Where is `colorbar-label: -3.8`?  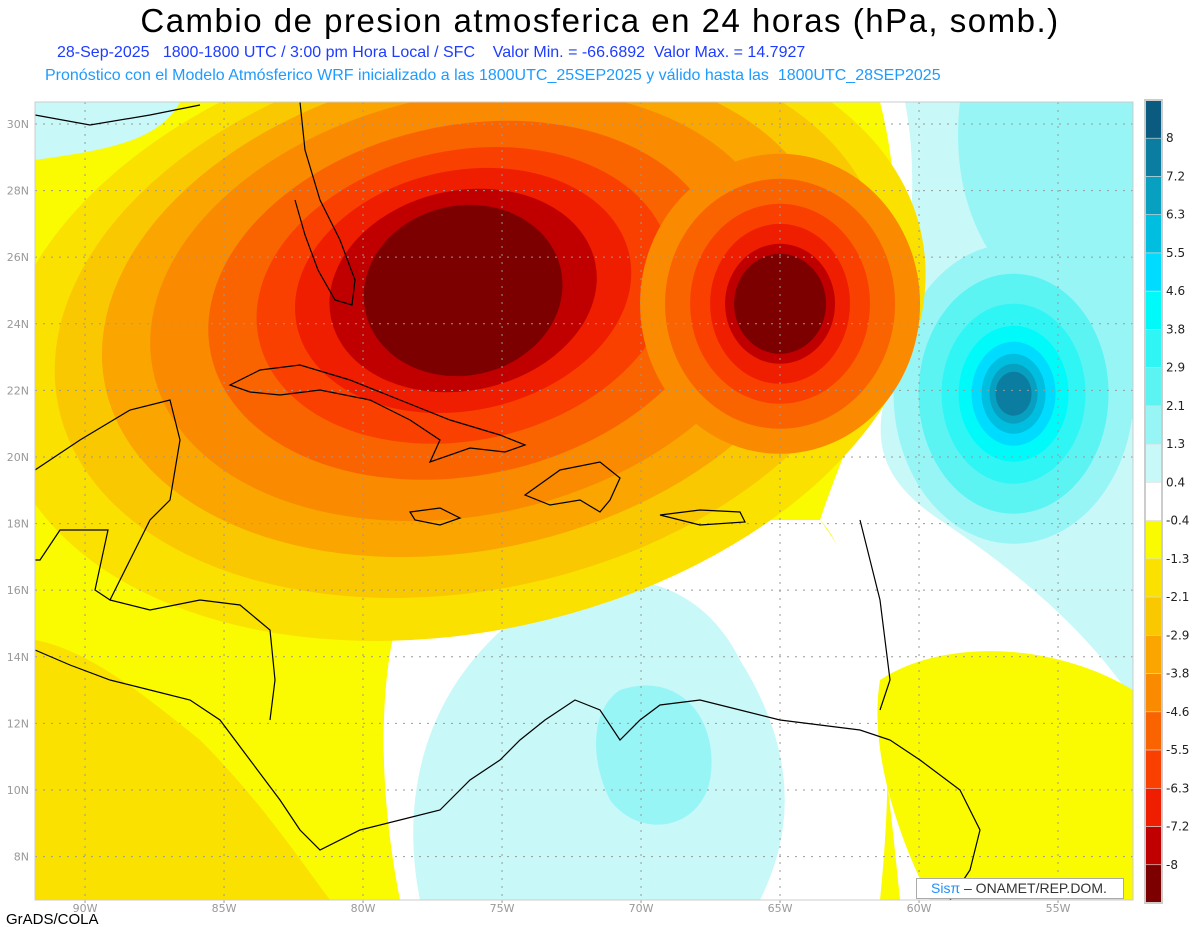 colorbar-label: -3.8 is located at coordinates (1177, 674).